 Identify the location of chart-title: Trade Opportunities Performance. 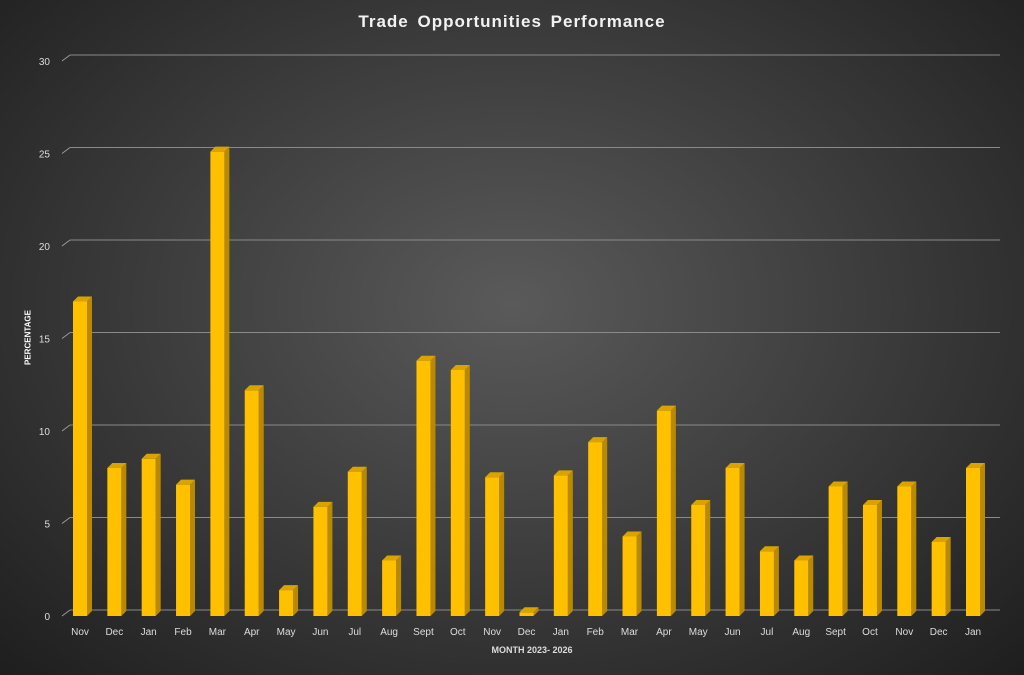
(512, 21).